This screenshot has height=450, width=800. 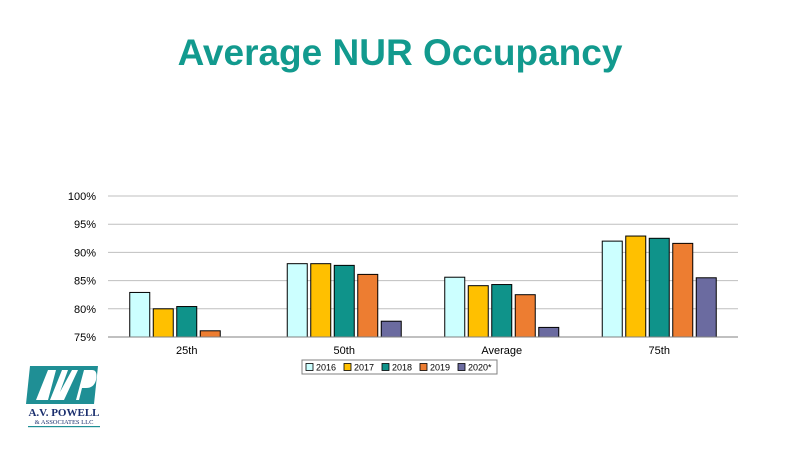 What do you see at coordinates (501, 351) in the screenshot?
I see `x-tick-label: Average` at bounding box center [501, 351].